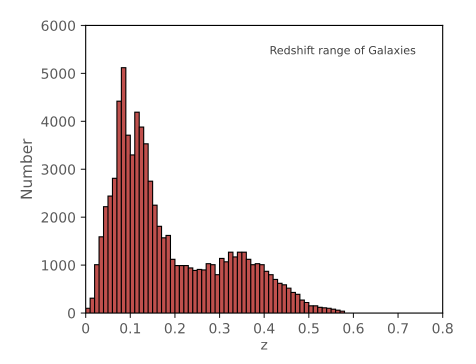  I want to click on y-tick-label: 4000, so click(58, 121).